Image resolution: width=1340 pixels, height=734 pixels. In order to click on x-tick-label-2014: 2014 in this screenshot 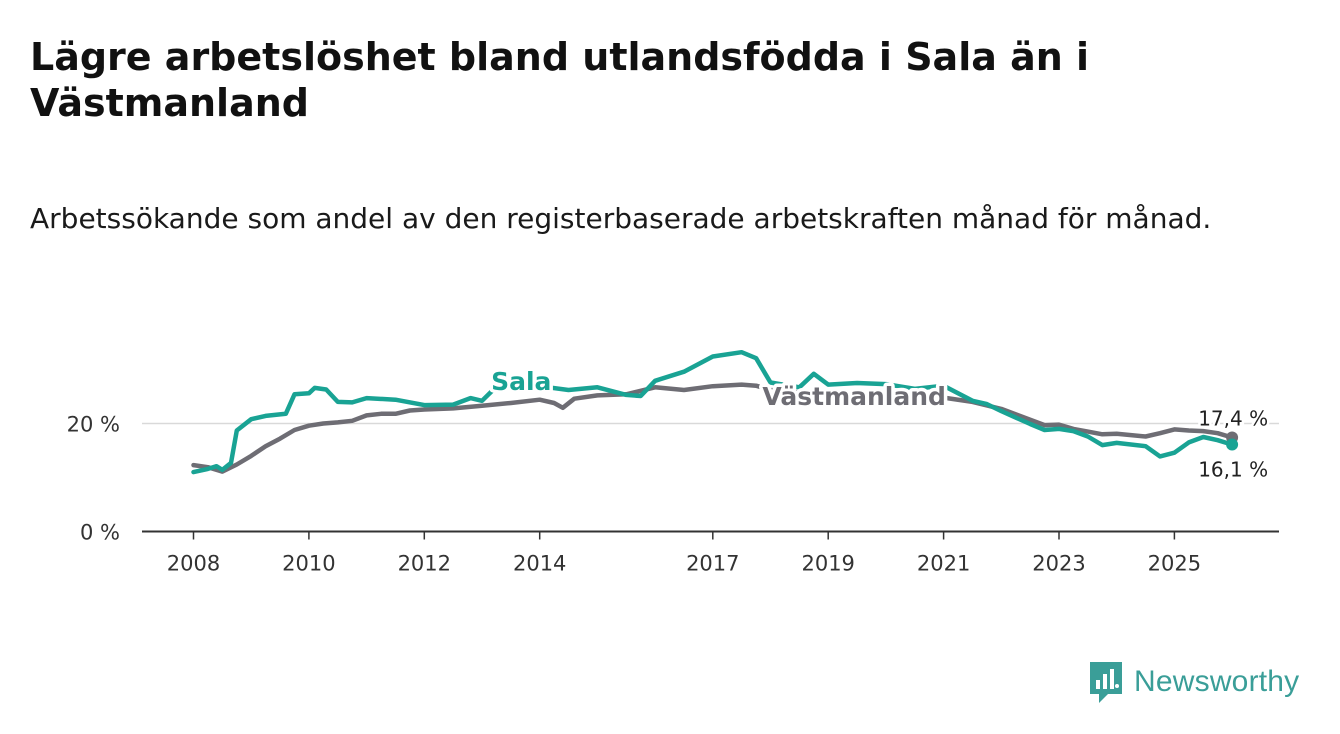, I will do `click(539, 564)`.